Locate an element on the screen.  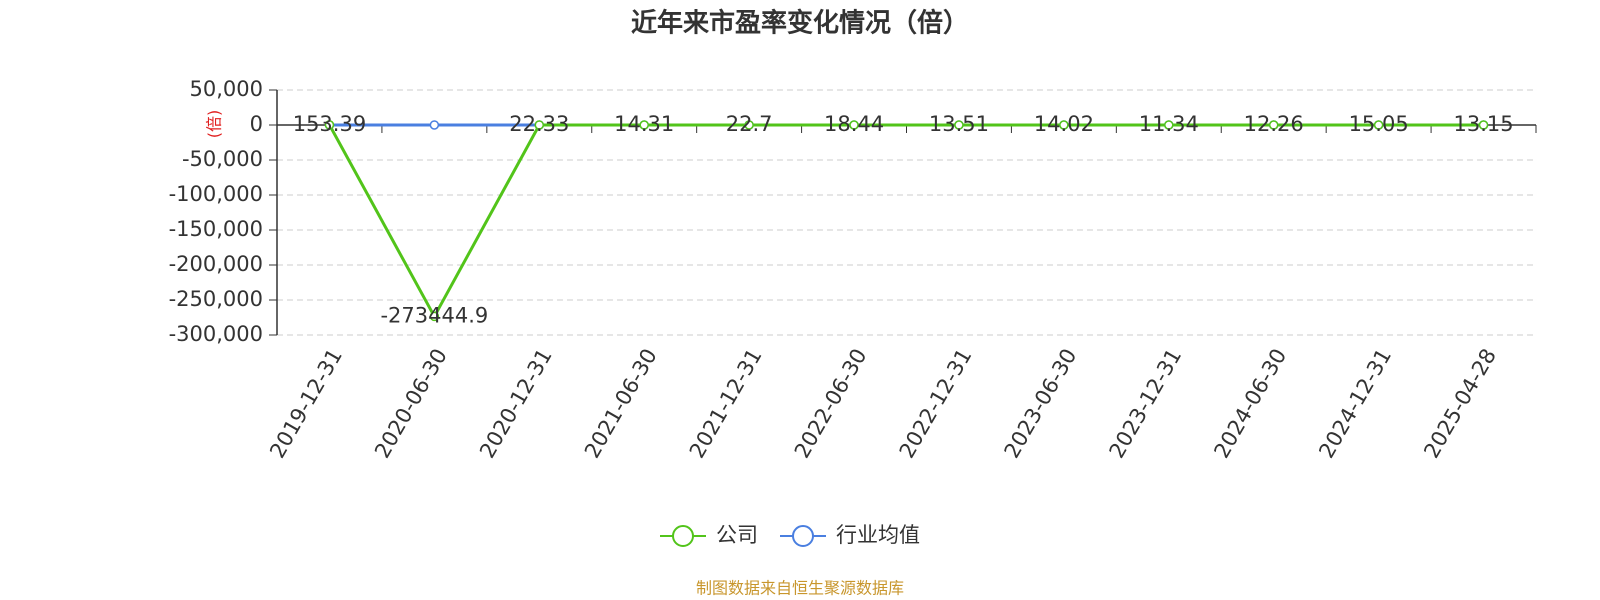
data-label: 12.26 is located at coordinates (1274, 124).